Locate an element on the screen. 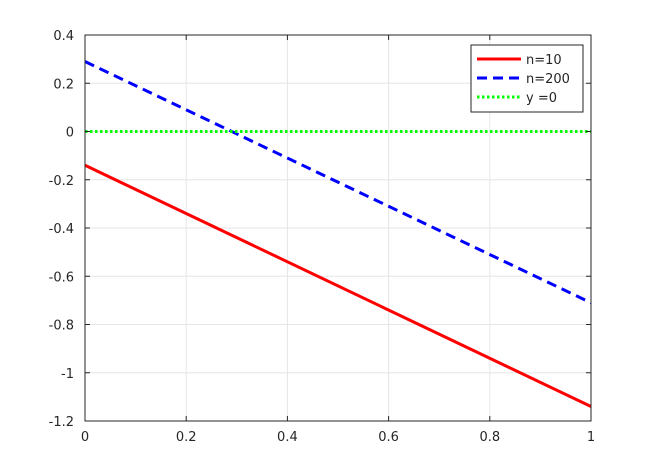 The width and height of the screenshot is (654, 474). legend-label-3: y =0 is located at coordinates (541, 98).